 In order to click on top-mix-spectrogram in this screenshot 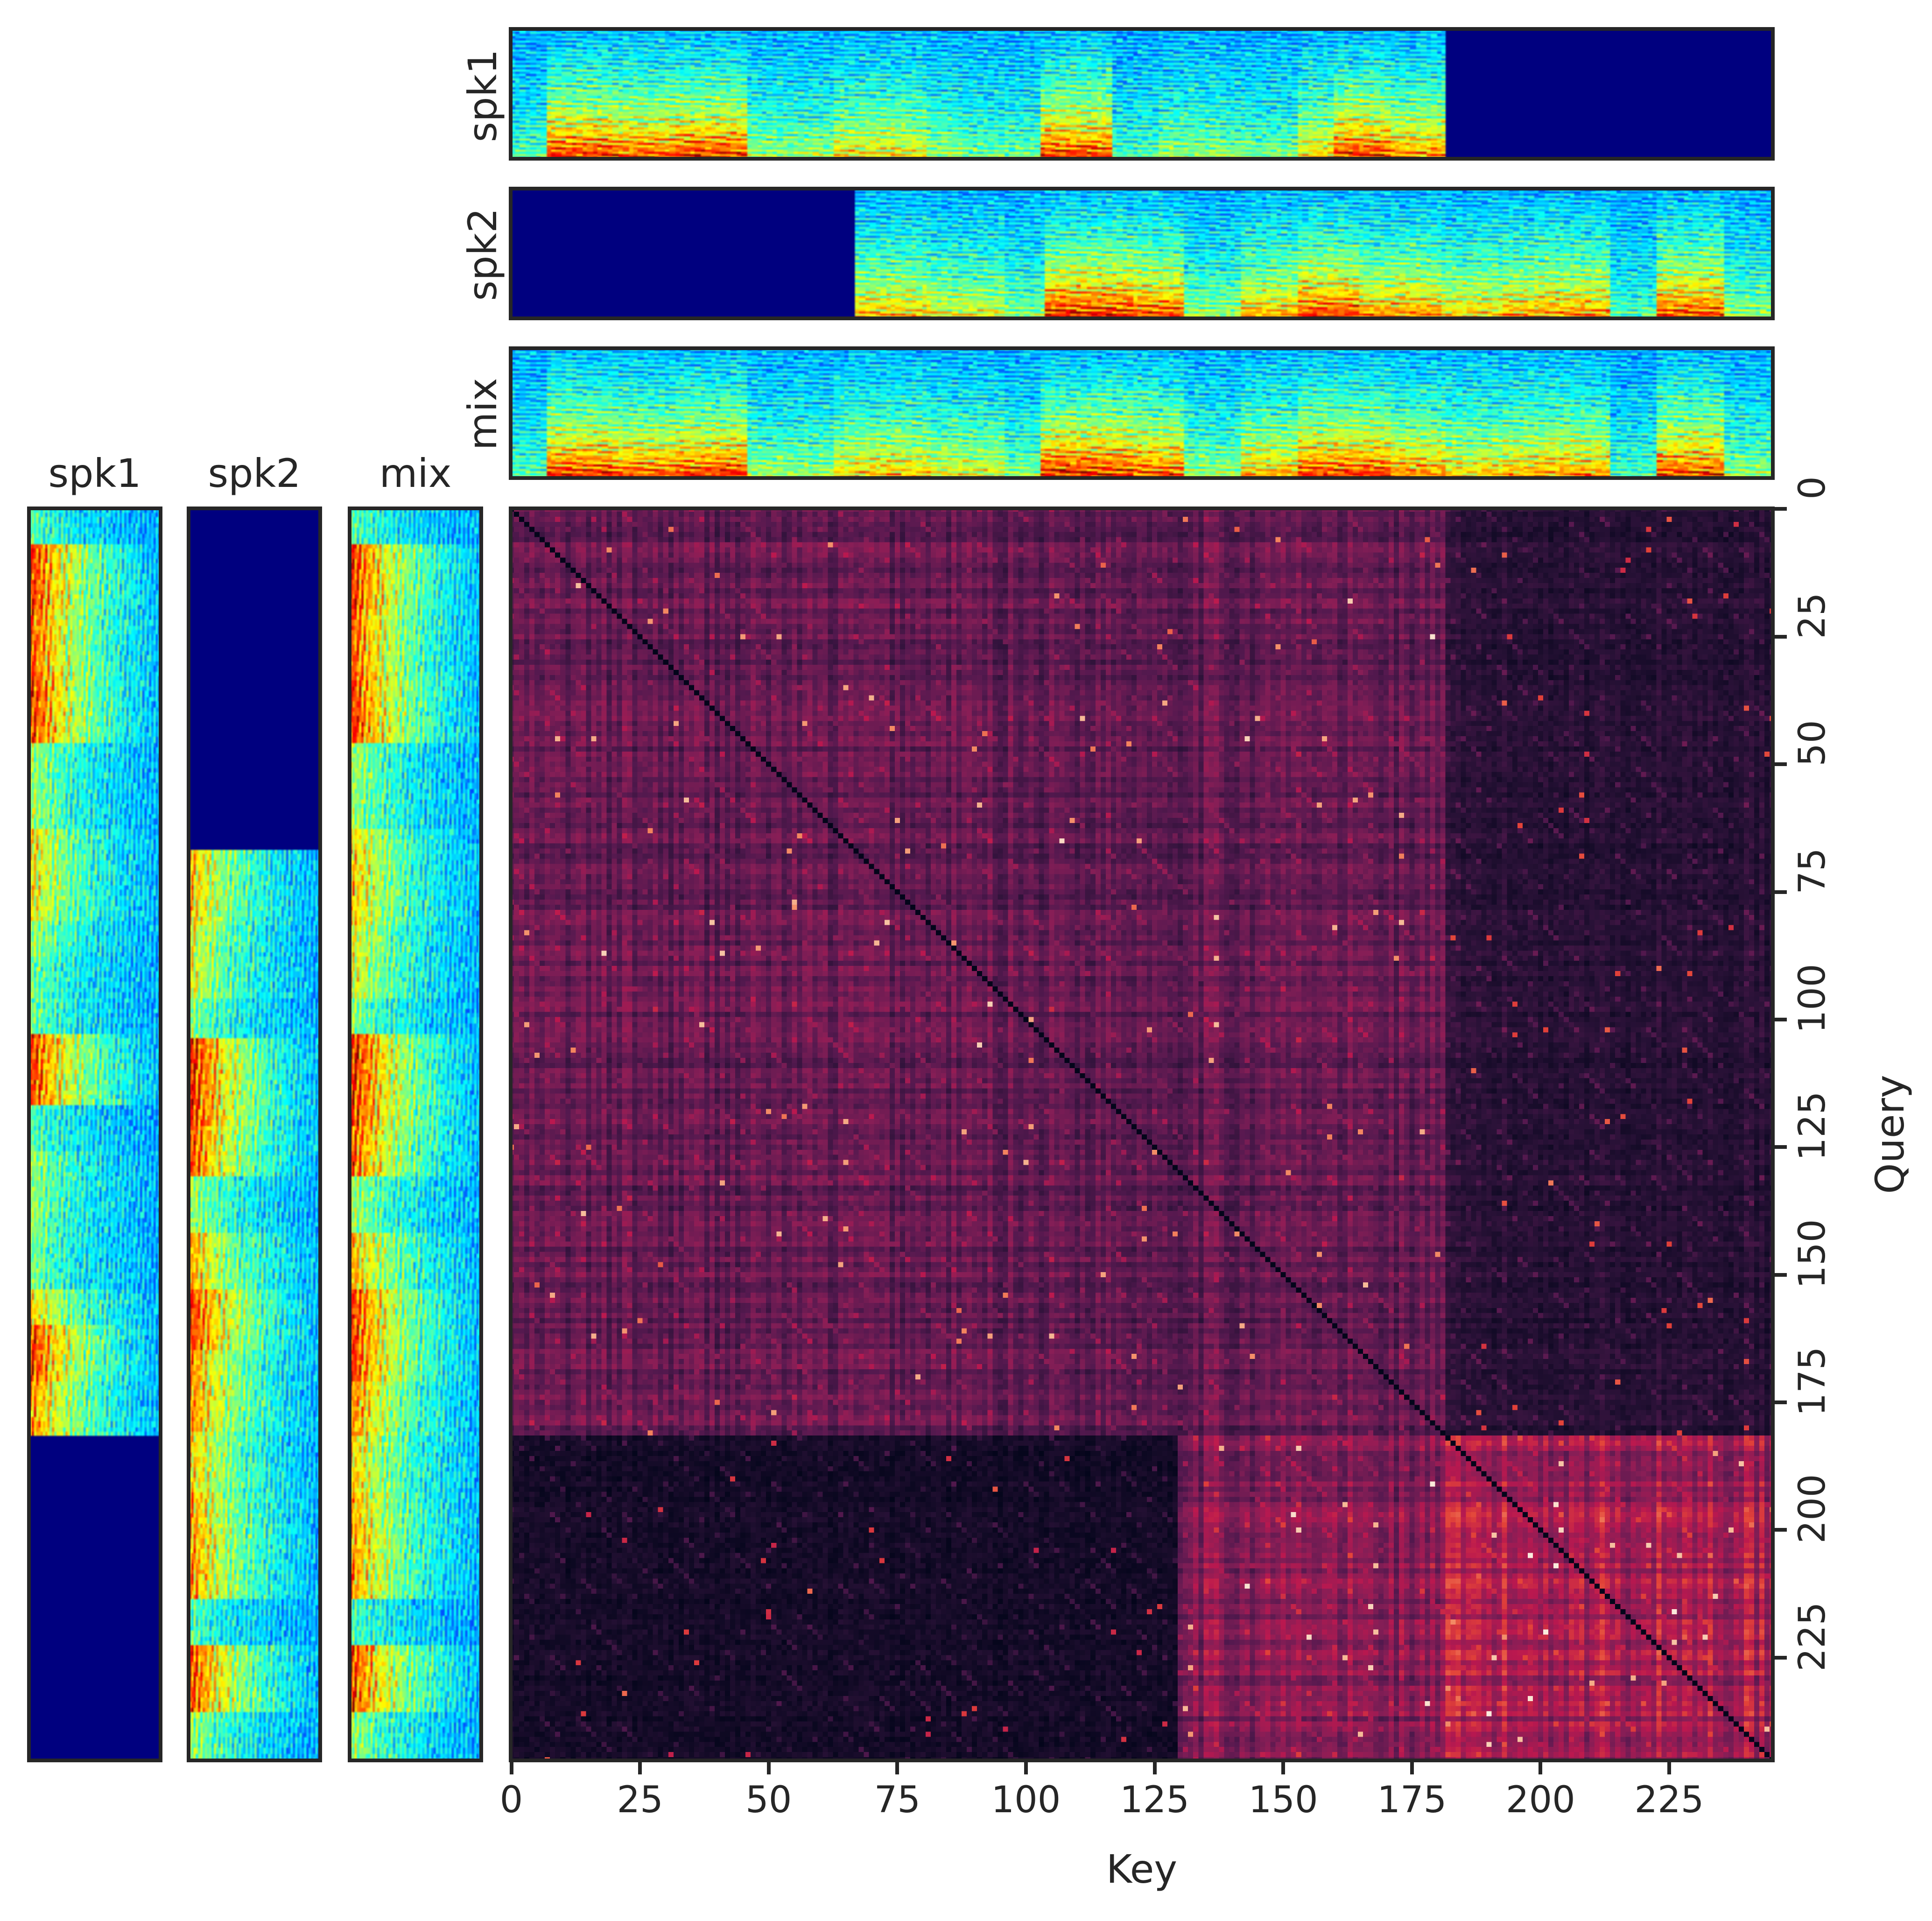, I will do `click(1142, 413)`.